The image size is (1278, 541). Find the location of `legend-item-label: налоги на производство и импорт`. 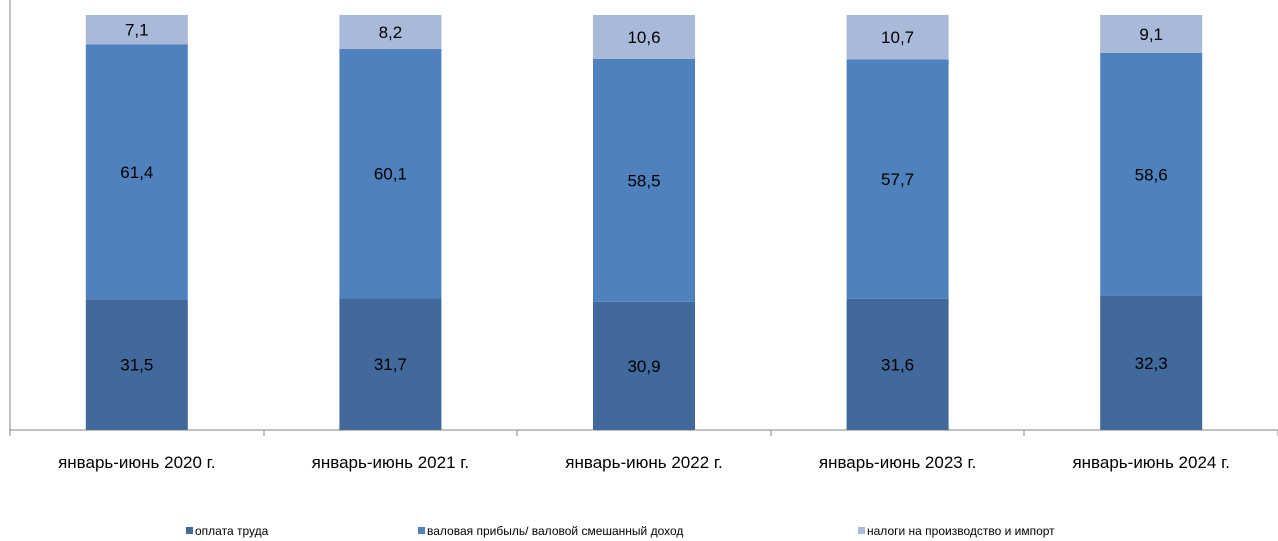

legend-item-label: налоги на производство и импорт is located at coordinates (961, 531).